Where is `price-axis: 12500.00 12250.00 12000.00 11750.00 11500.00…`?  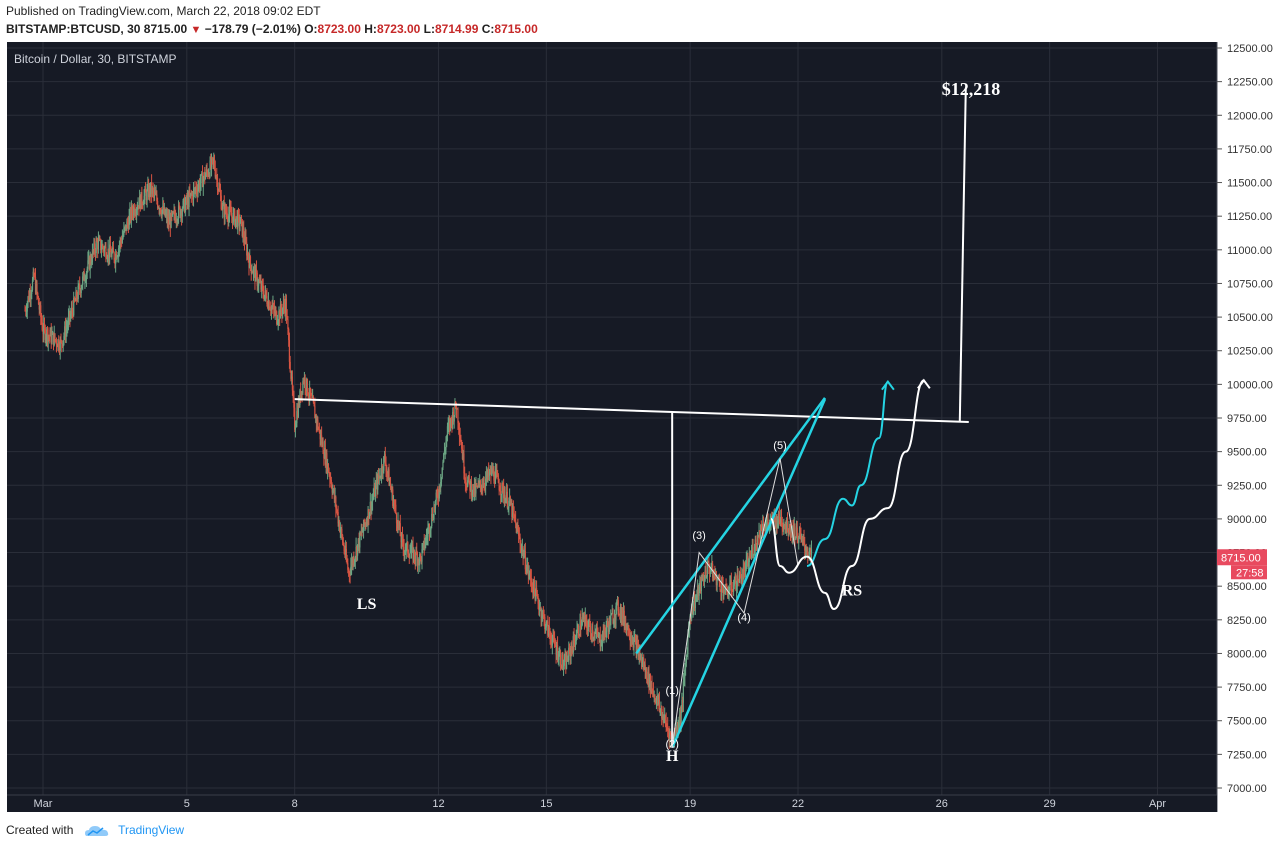 price-axis: 12500.00 12250.00 12000.00 11750.00 11500.00… is located at coordinates (1248, 427).